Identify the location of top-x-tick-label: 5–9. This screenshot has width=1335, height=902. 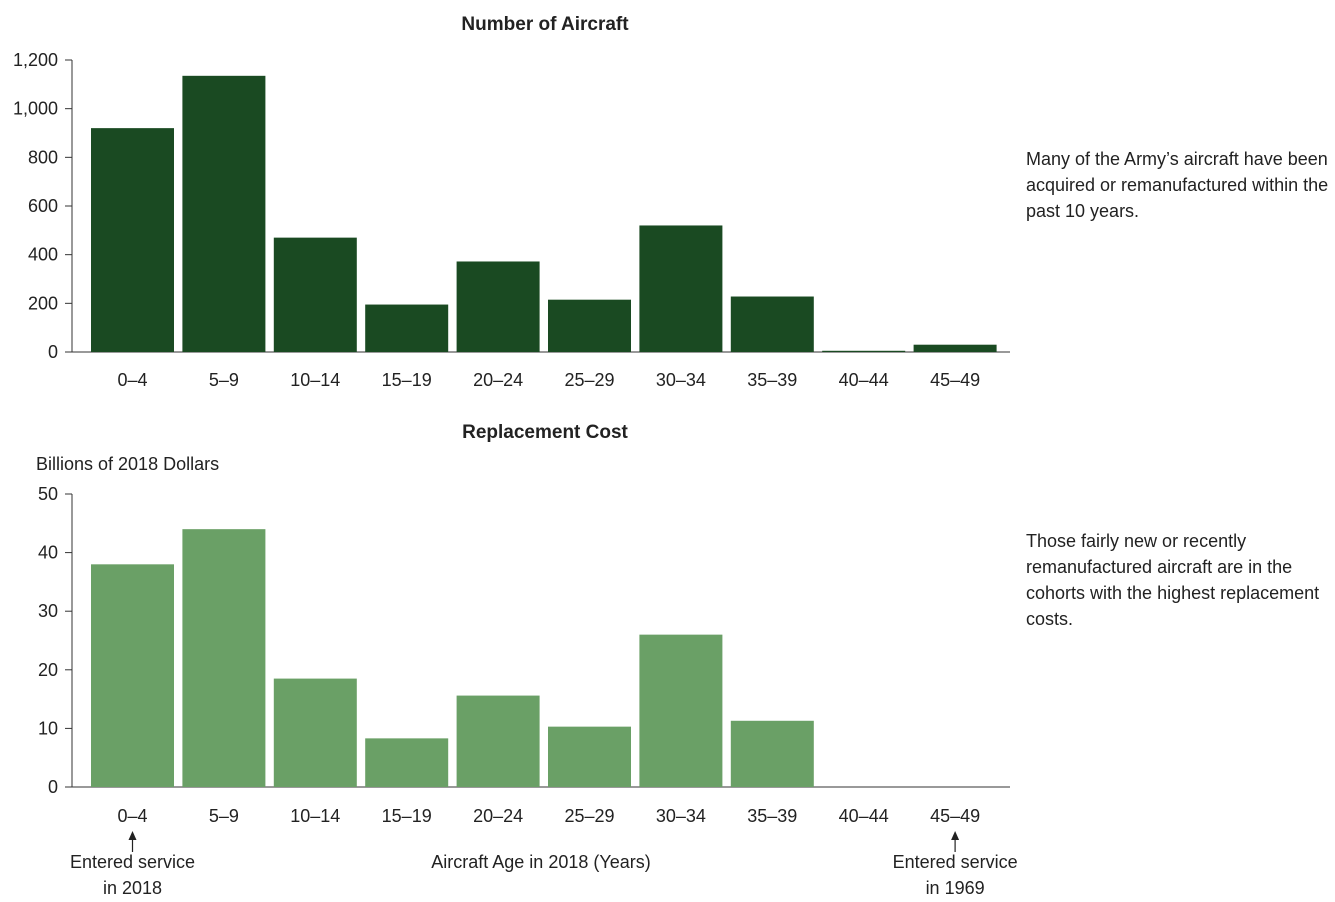
(224, 380).